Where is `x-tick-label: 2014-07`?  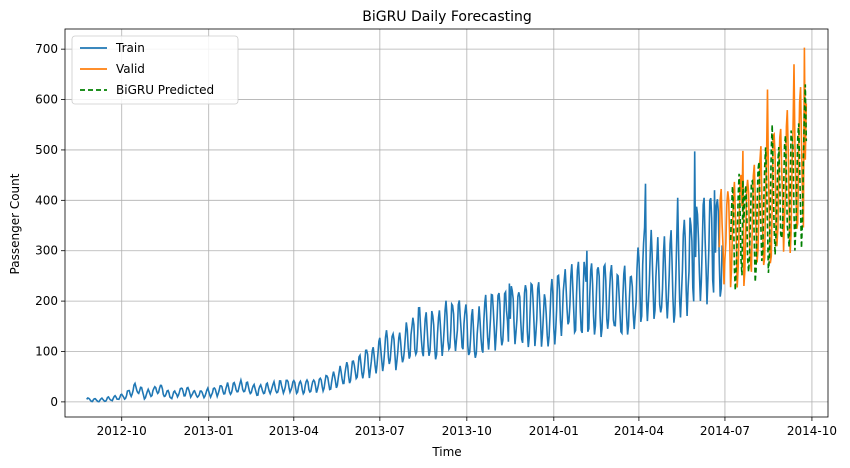 x-tick-label: 2014-07 is located at coordinates (725, 431).